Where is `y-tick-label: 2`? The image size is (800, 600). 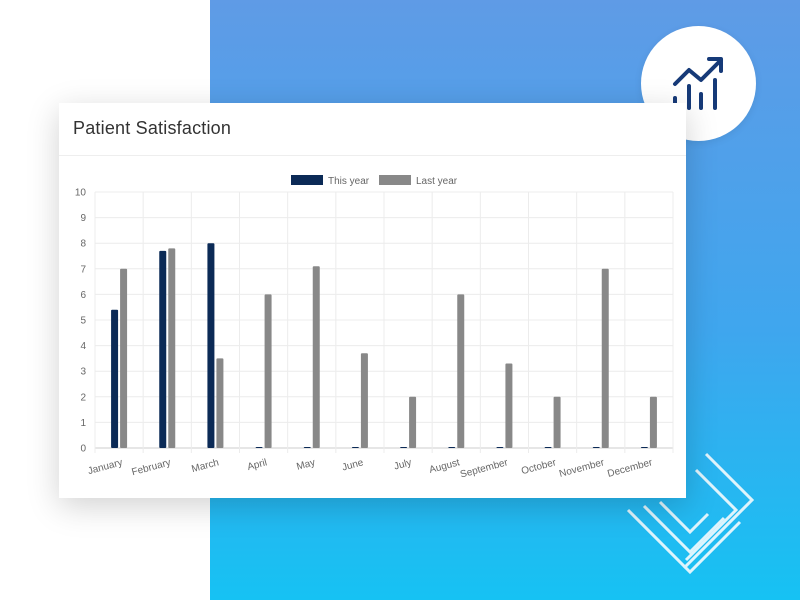
y-tick-label: 2 is located at coordinates (83, 397).